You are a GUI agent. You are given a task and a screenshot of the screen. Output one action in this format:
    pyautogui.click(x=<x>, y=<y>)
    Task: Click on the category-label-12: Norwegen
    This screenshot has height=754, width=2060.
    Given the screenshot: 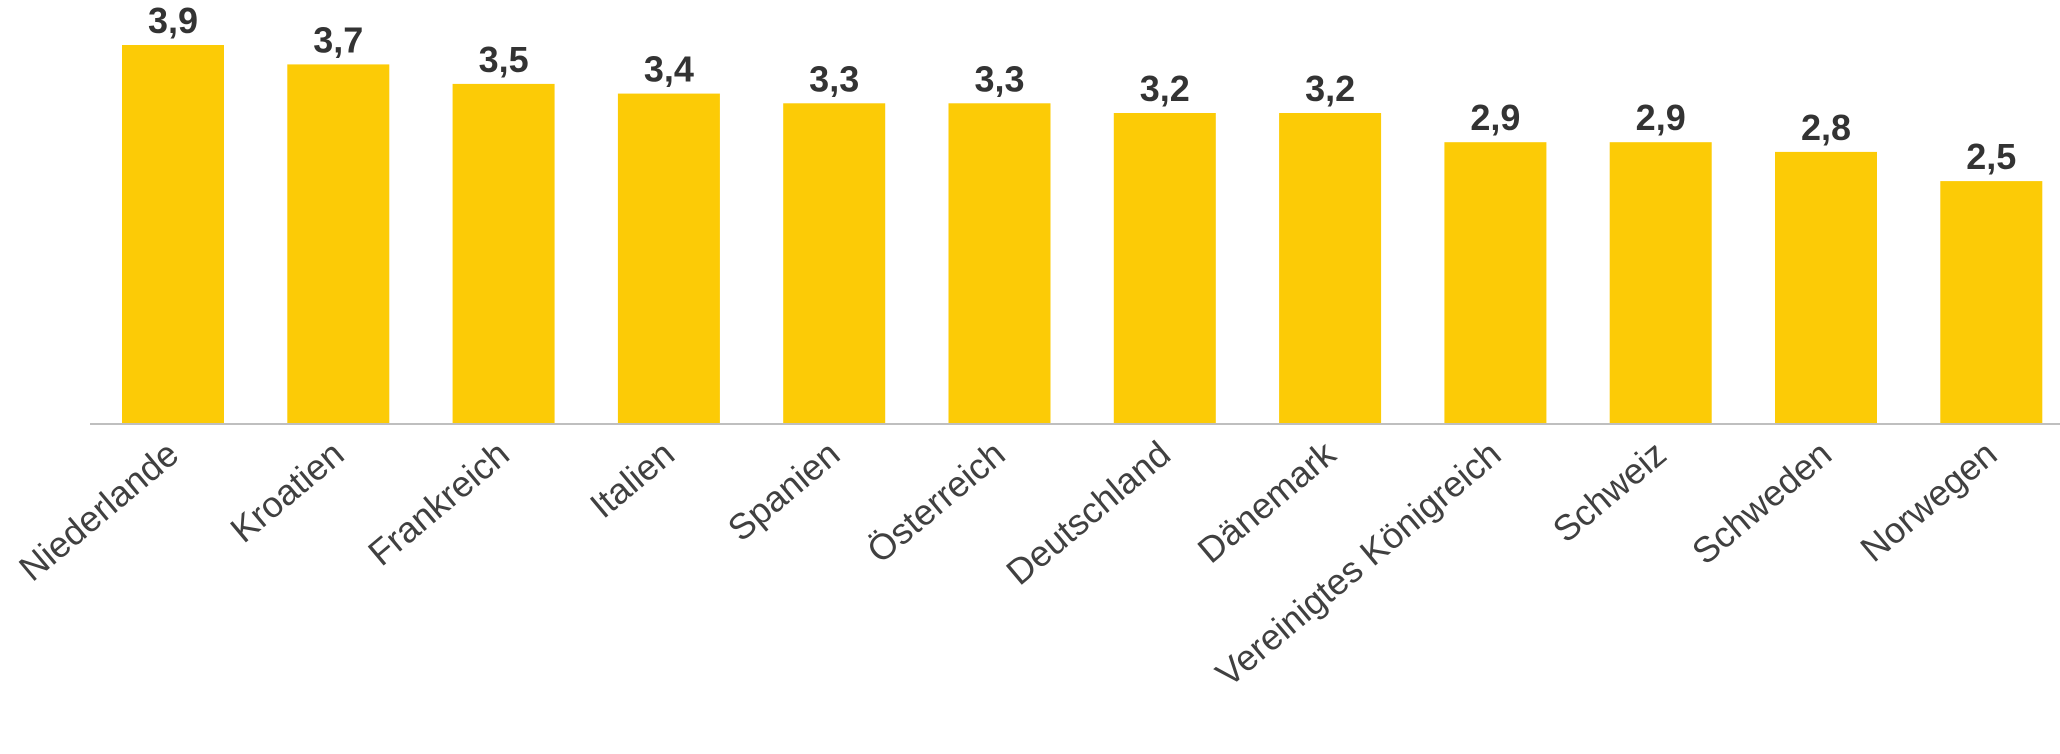 What is the action you would take?
    pyautogui.click(x=1928, y=501)
    